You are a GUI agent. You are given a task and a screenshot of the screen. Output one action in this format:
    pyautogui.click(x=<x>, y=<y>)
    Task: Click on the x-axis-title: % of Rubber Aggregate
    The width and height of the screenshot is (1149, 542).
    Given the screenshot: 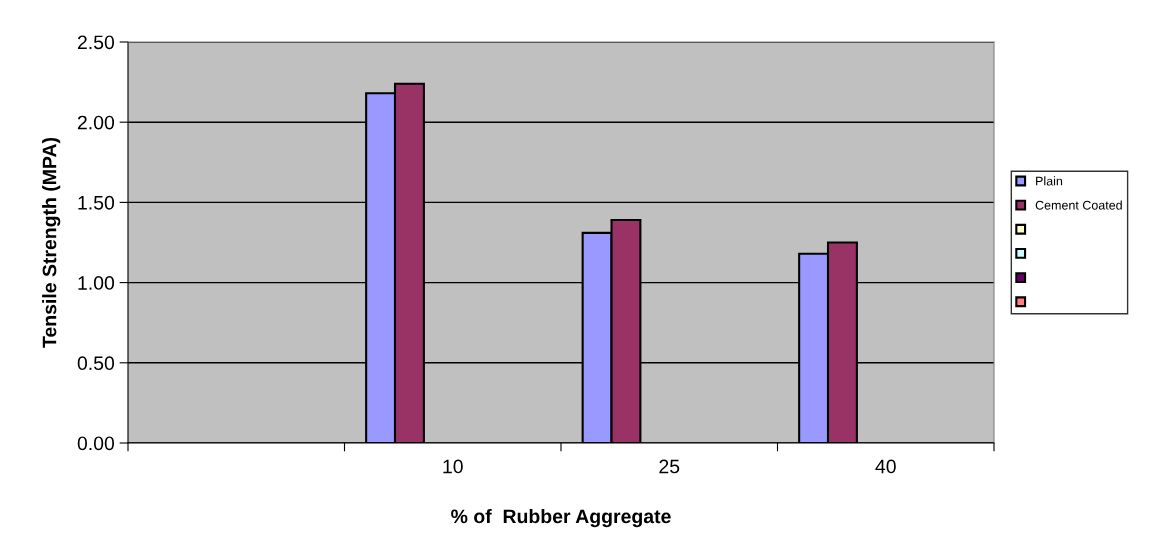 What is the action you would take?
    pyautogui.click(x=561, y=518)
    